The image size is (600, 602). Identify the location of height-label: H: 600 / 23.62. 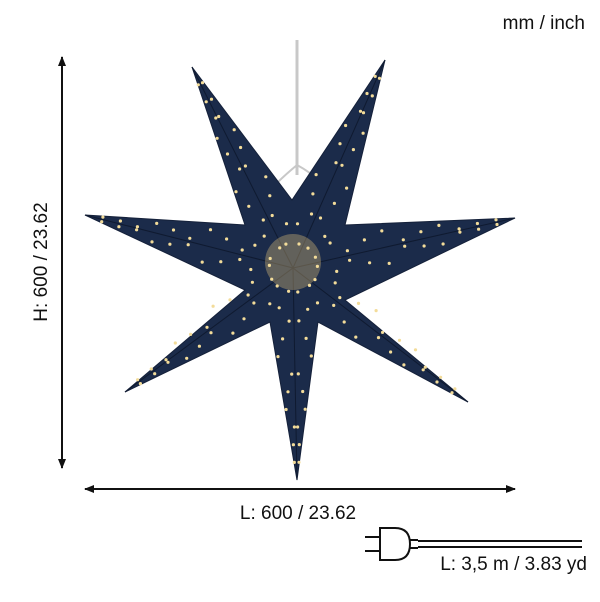
(41, 261).